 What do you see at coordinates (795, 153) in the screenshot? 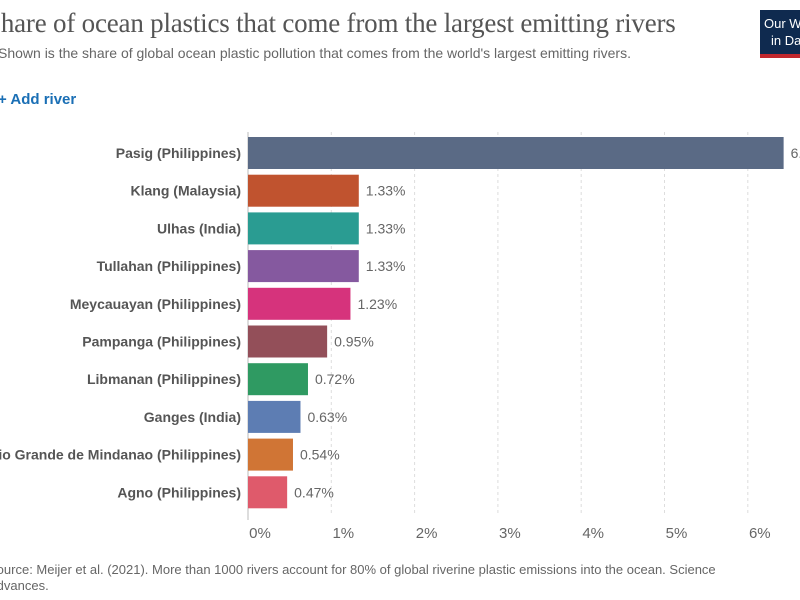
I see `value-label: 6.43%` at bounding box center [795, 153].